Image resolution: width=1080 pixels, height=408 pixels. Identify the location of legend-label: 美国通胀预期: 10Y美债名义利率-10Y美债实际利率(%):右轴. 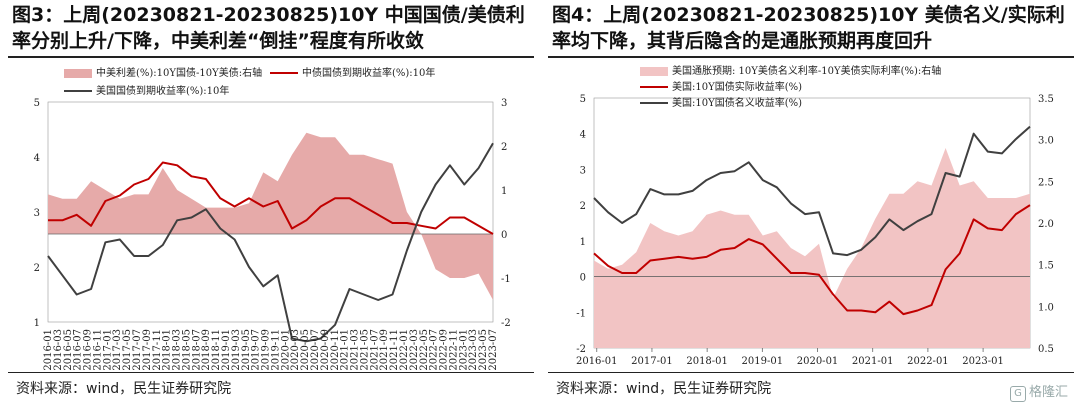
(806, 70).